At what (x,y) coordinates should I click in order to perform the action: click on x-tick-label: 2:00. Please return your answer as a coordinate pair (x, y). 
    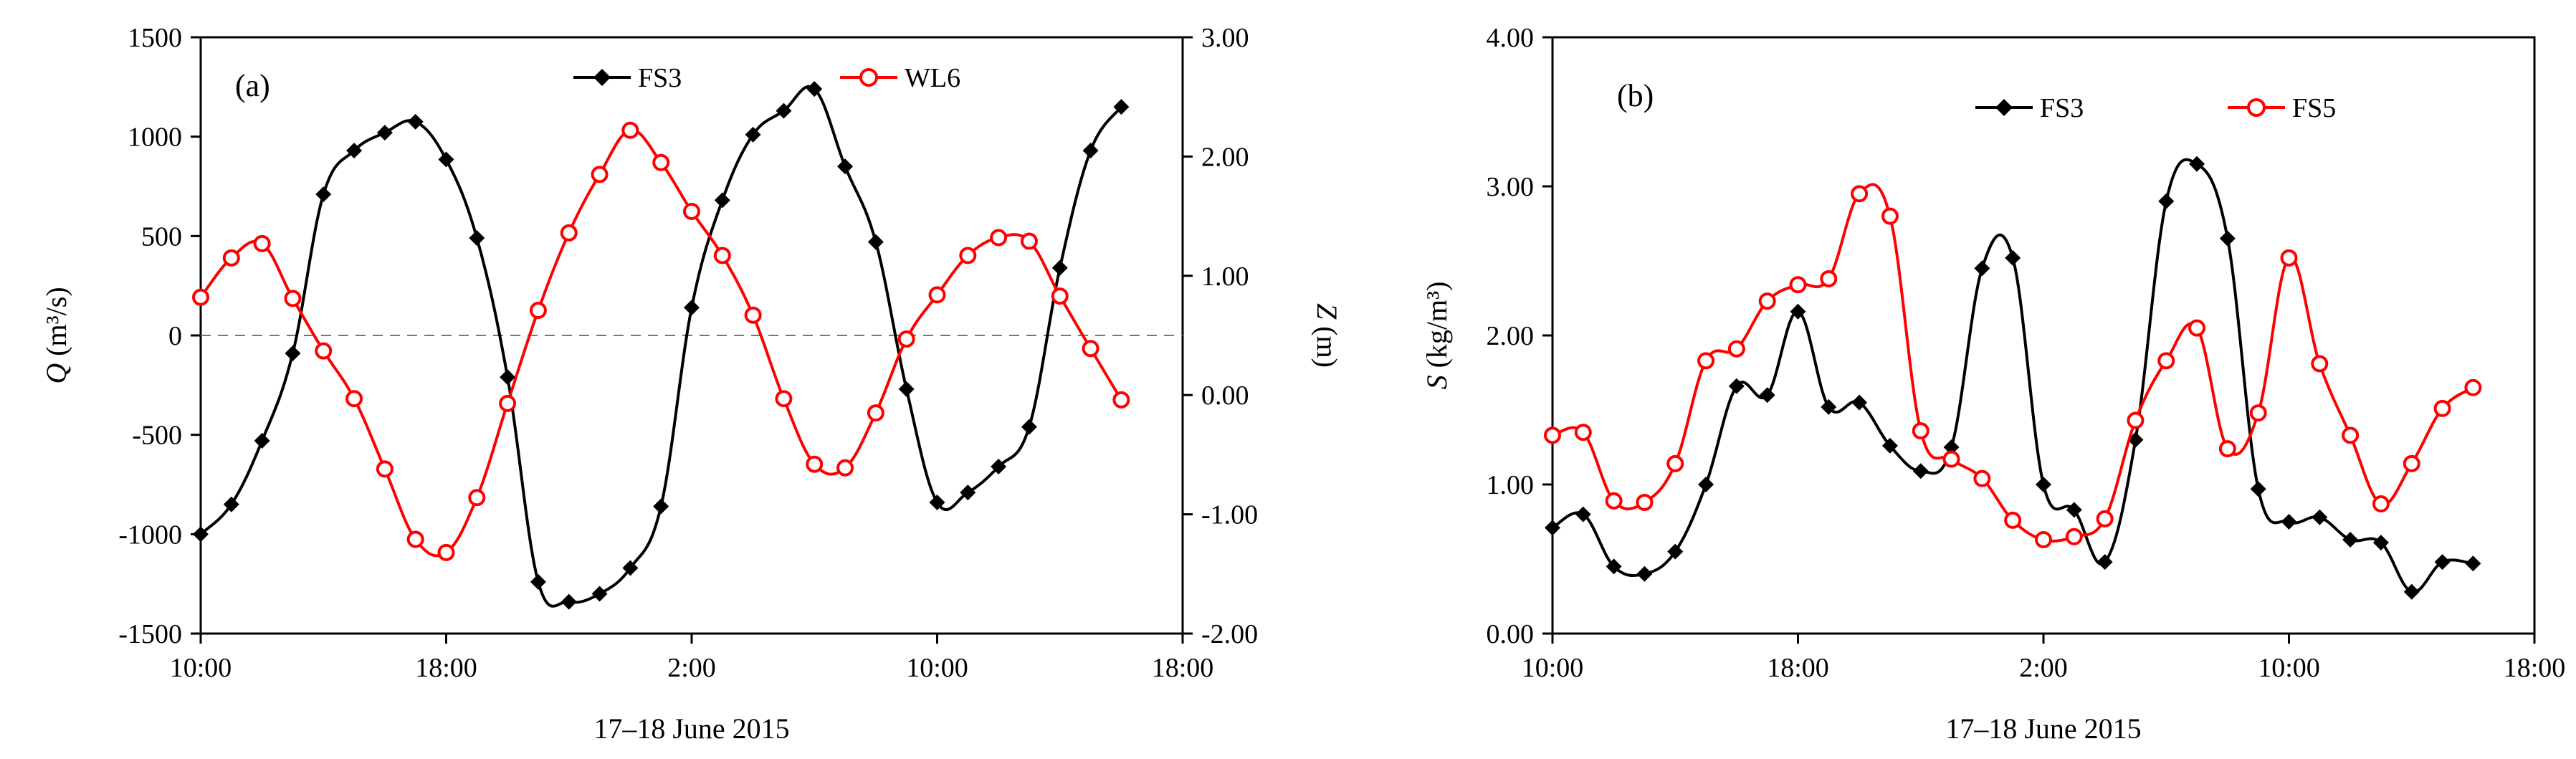
    Looking at the image, I should click on (2043, 668).